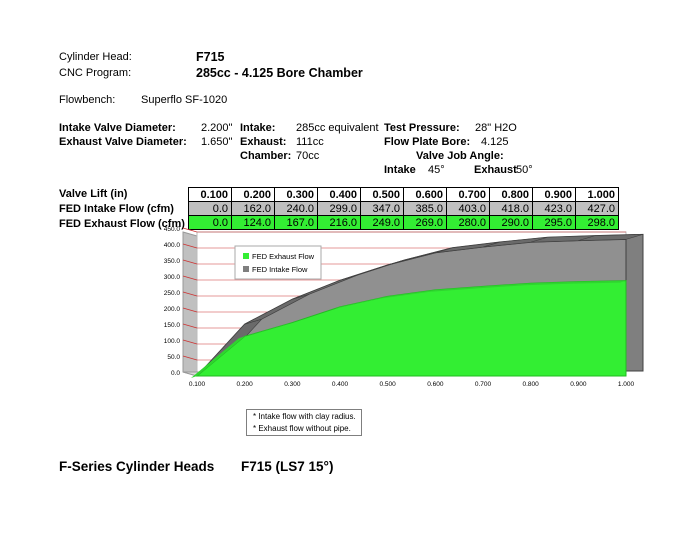  Describe the element at coordinates (597, 208) in the screenshot. I see `intake-cell: 427.0` at that location.